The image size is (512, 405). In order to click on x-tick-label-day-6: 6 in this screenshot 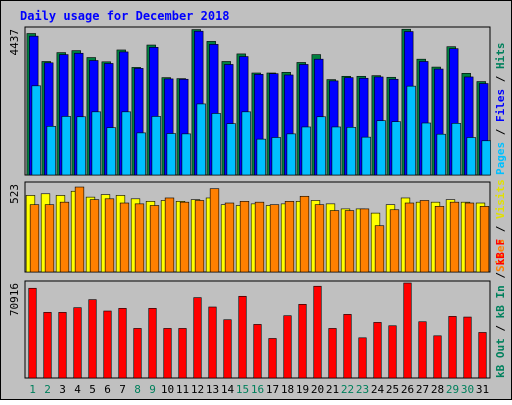, I will do `click(107, 389)`.